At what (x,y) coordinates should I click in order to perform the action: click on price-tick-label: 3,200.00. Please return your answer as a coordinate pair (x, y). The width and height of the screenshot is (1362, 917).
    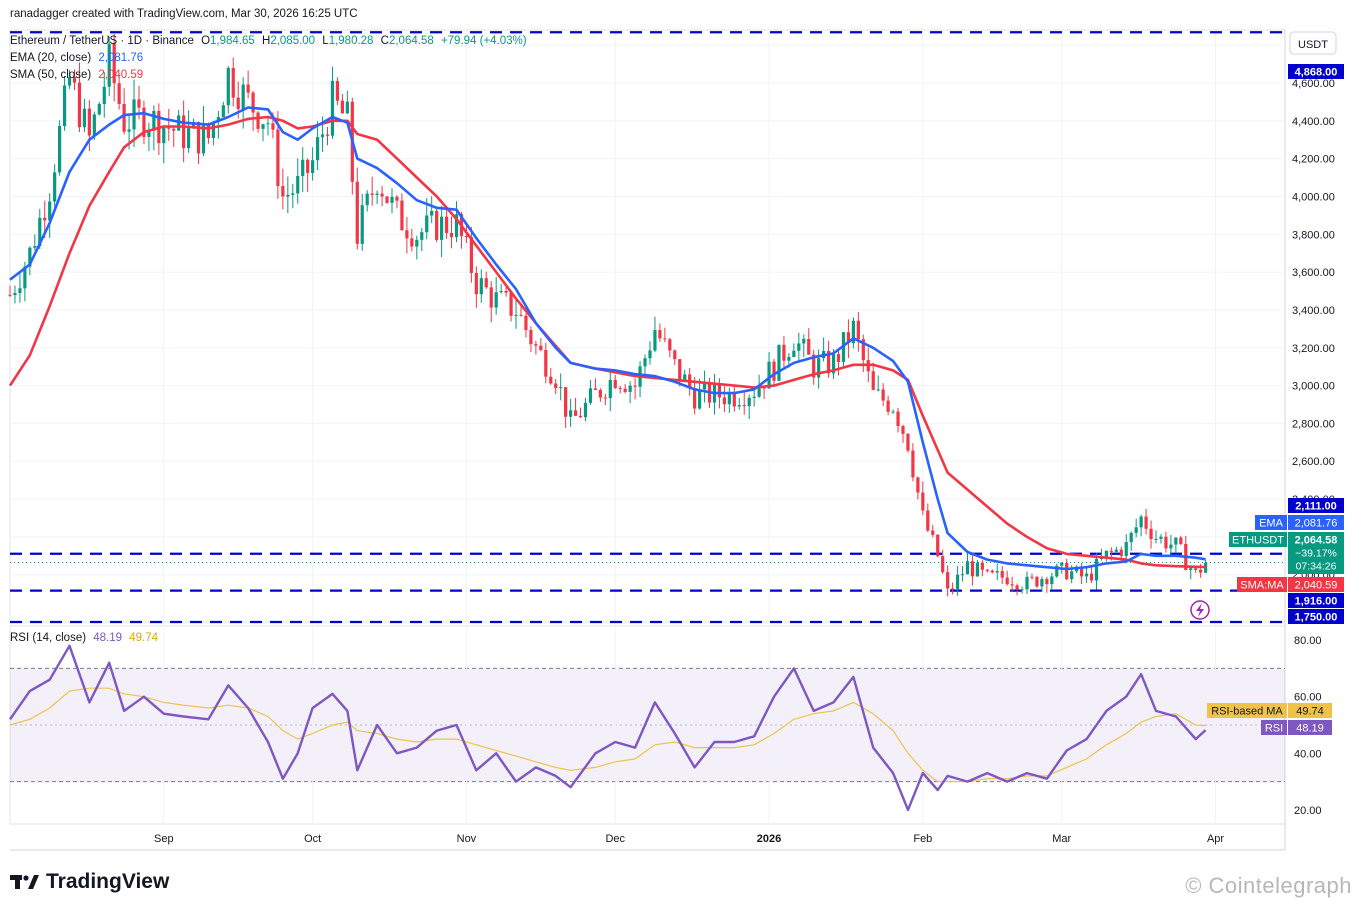
    Looking at the image, I should click on (1313, 349).